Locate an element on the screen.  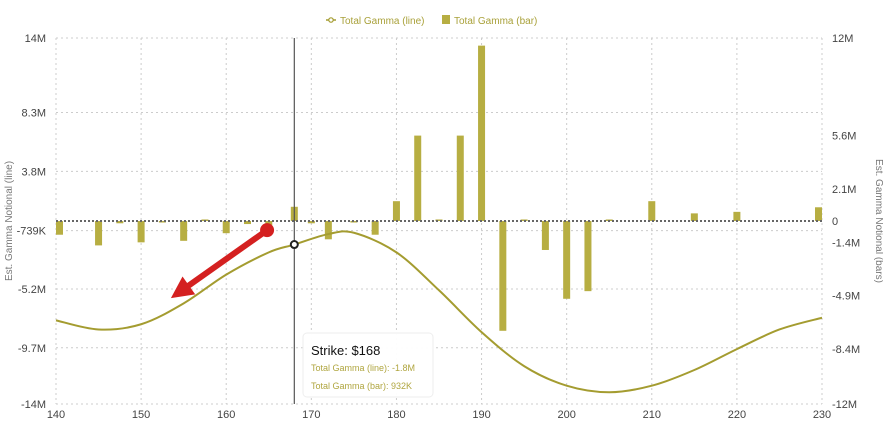
x-tick-label: 210 is located at coordinates (652, 415).